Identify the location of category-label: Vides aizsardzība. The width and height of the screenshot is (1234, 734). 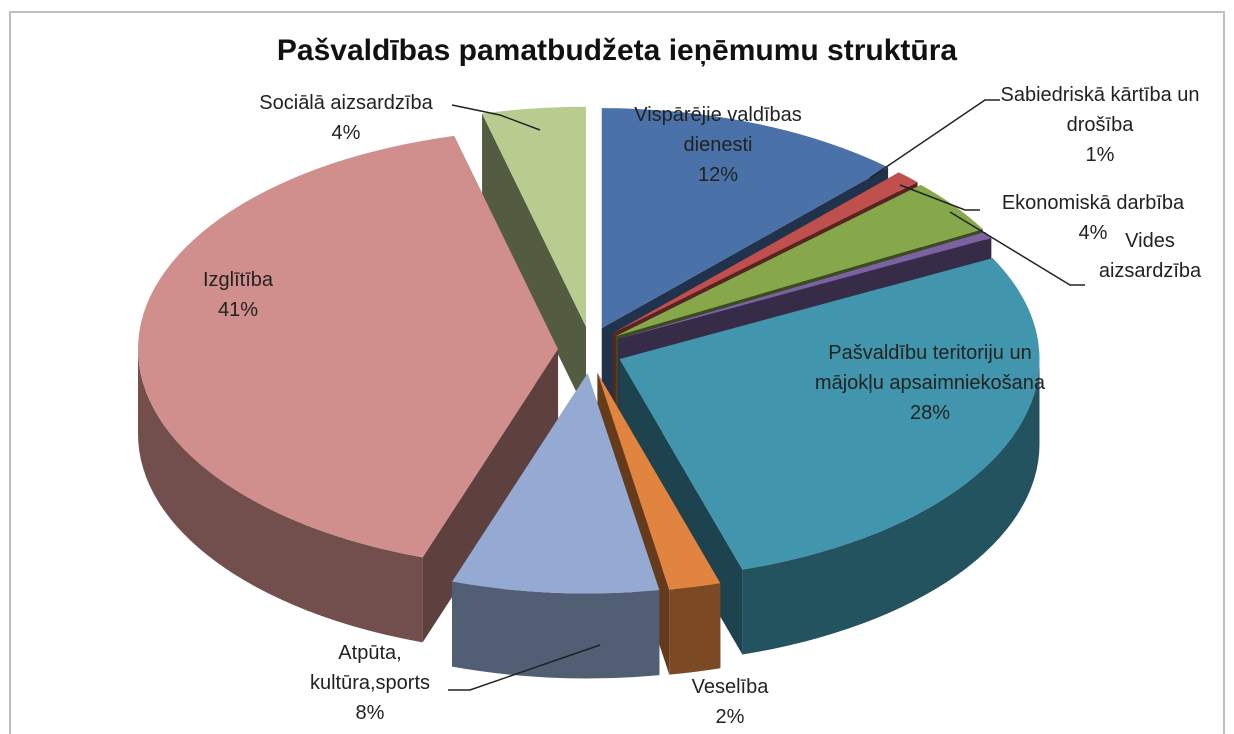
(1150, 256).